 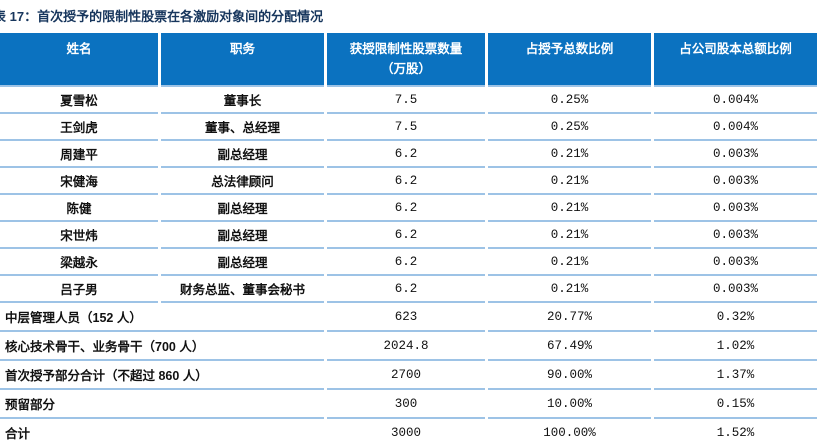 I want to click on summary-row: 预留部分 300 10.00% 0.15%, so click(x=408, y=404).